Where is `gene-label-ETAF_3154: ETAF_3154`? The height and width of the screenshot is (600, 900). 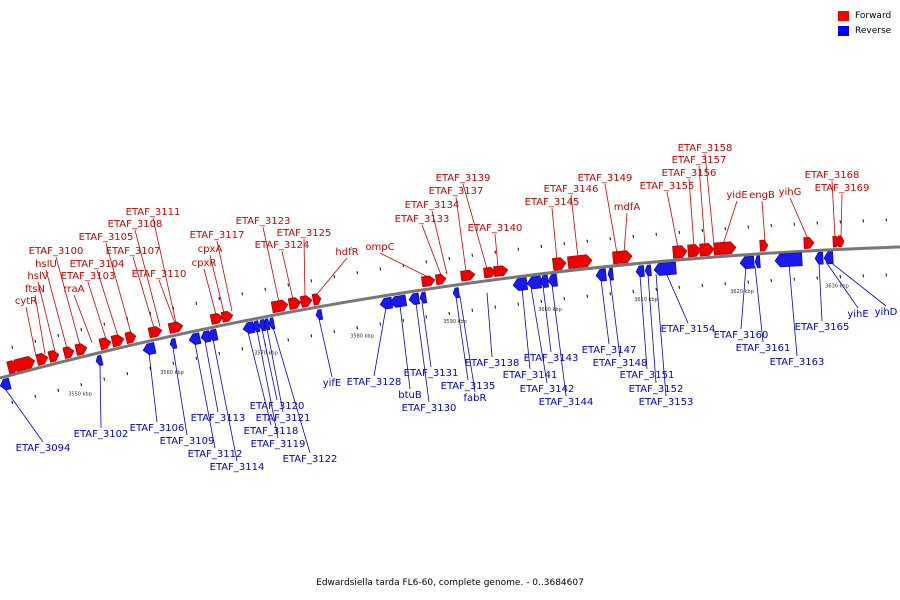
gene-label-ETAF_3154: ETAF_3154 is located at coordinates (688, 329).